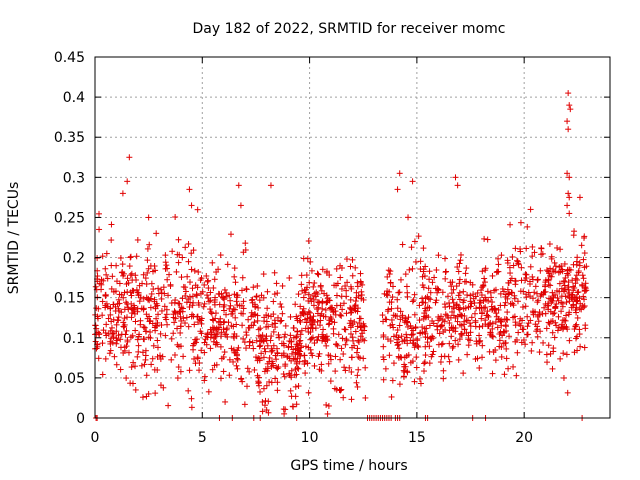 The height and width of the screenshot is (480, 640). What do you see at coordinates (74, 98) in the screenshot?
I see `y-tick-label: 0.4` at bounding box center [74, 98].